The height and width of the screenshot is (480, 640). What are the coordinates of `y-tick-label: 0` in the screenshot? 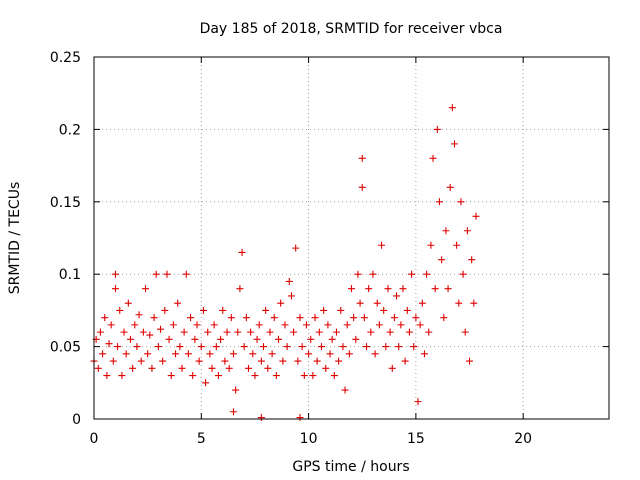 It's located at (76, 420).